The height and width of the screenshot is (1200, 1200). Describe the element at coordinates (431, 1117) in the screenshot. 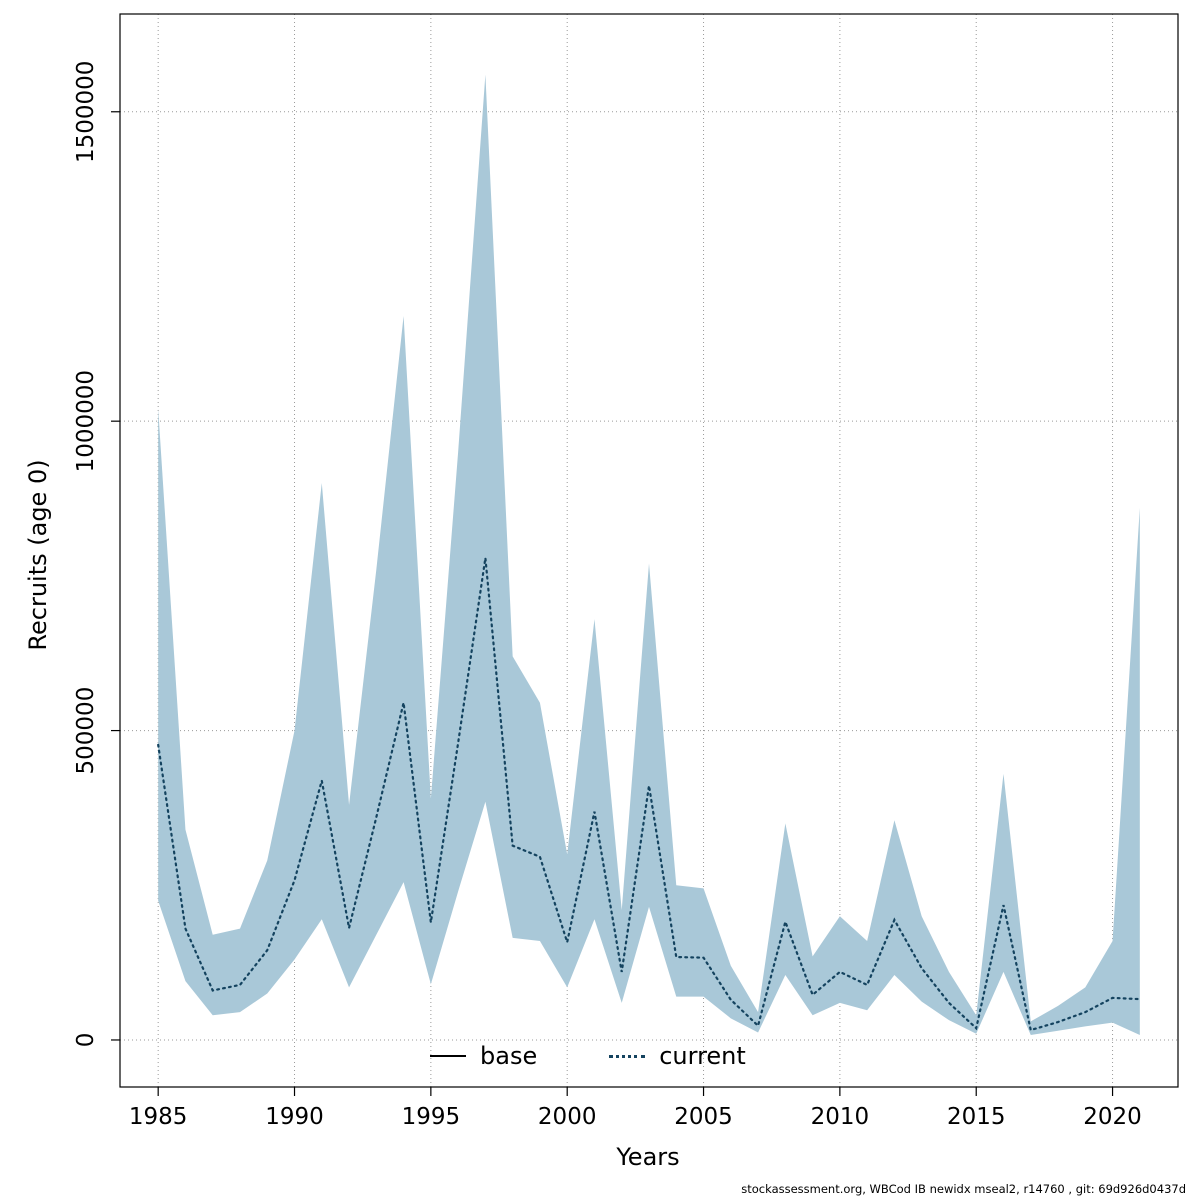

I see `x-tick-label: 1995` at that location.